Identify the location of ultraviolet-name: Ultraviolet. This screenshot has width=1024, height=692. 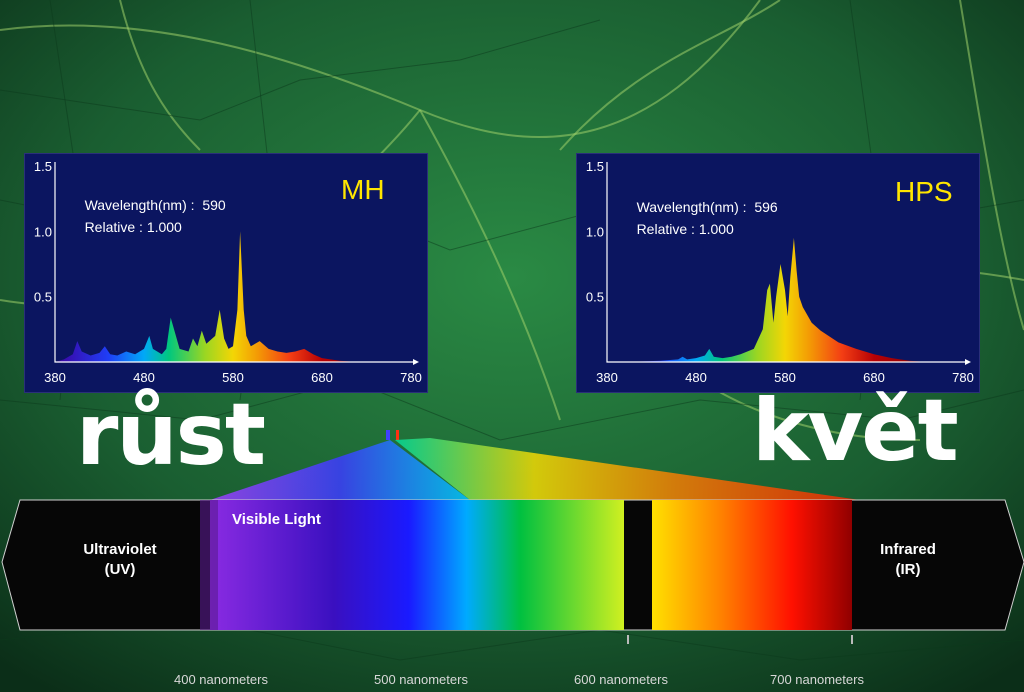
(120, 549).